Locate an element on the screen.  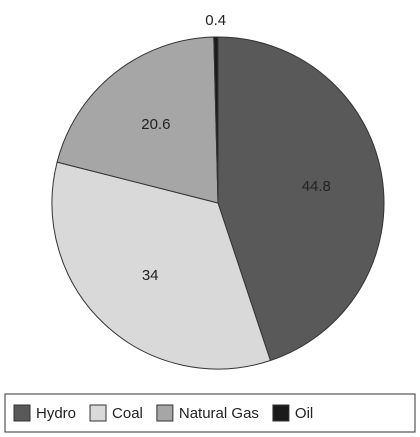
legend-label: Hydro is located at coordinates (56, 413).